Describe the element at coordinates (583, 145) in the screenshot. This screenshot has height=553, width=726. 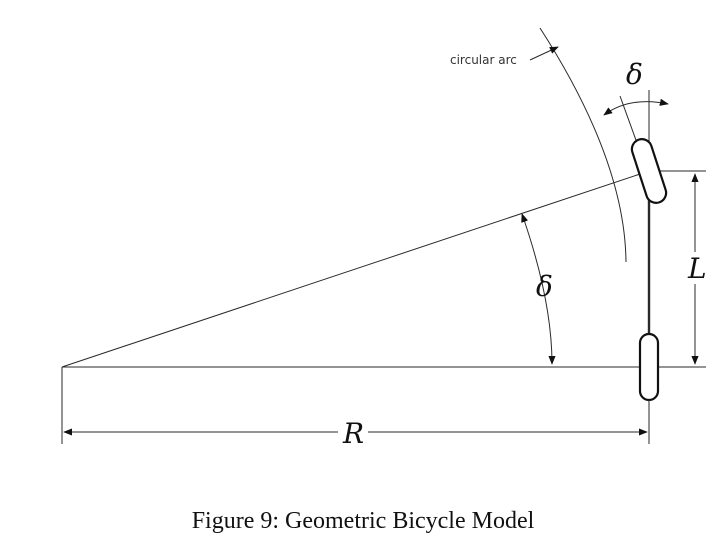
I see `circular-arc` at that location.